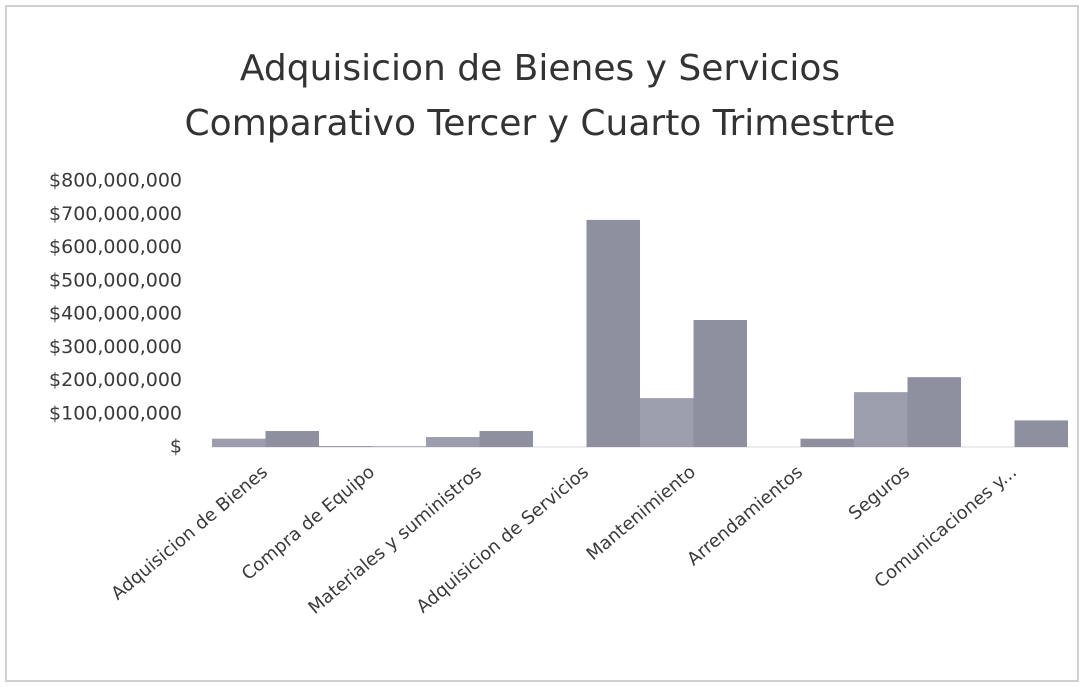 The width and height of the screenshot is (1084, 687). Describe the element at coordinates (540, 123) in the screenshot. I see `chart-subtitle: Comparativo Tercer y Cuarto Trimestrte` at that location.